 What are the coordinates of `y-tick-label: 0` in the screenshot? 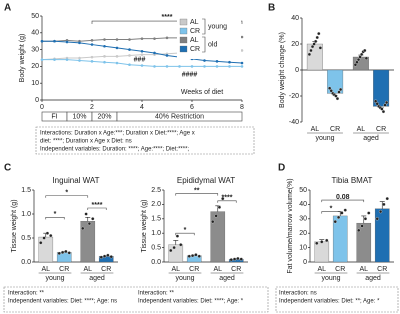 It's located at (37, 100).